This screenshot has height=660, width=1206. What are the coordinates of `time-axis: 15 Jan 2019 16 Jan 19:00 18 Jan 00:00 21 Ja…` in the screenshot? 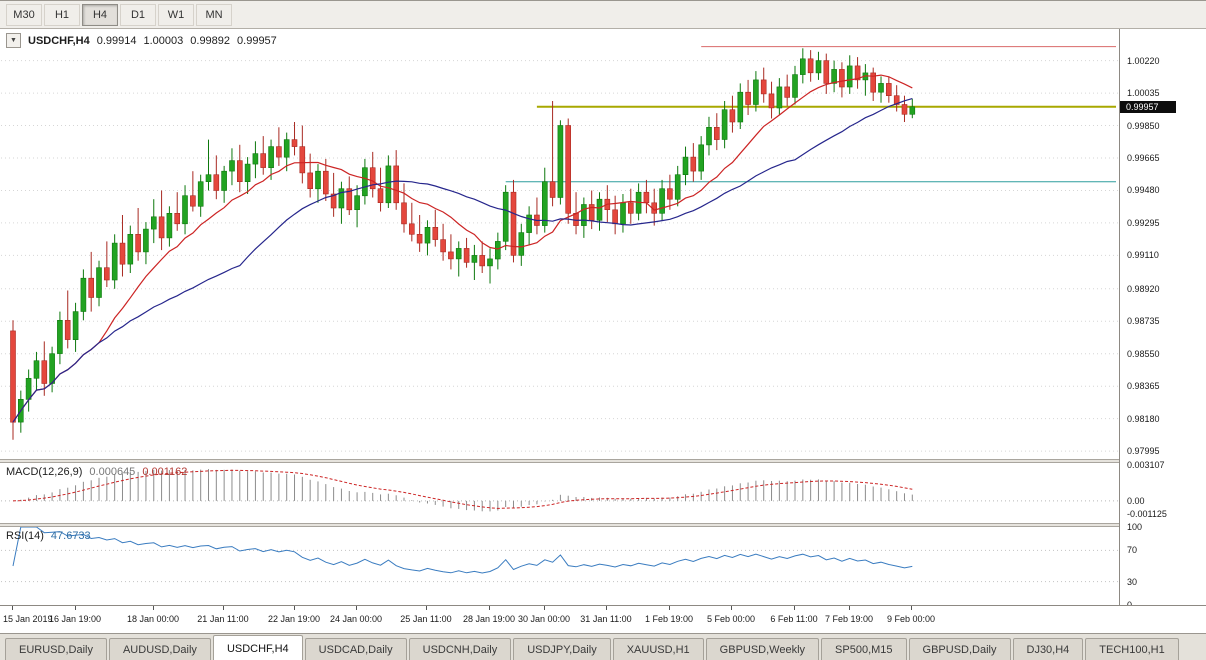 It's located at (603, 619).